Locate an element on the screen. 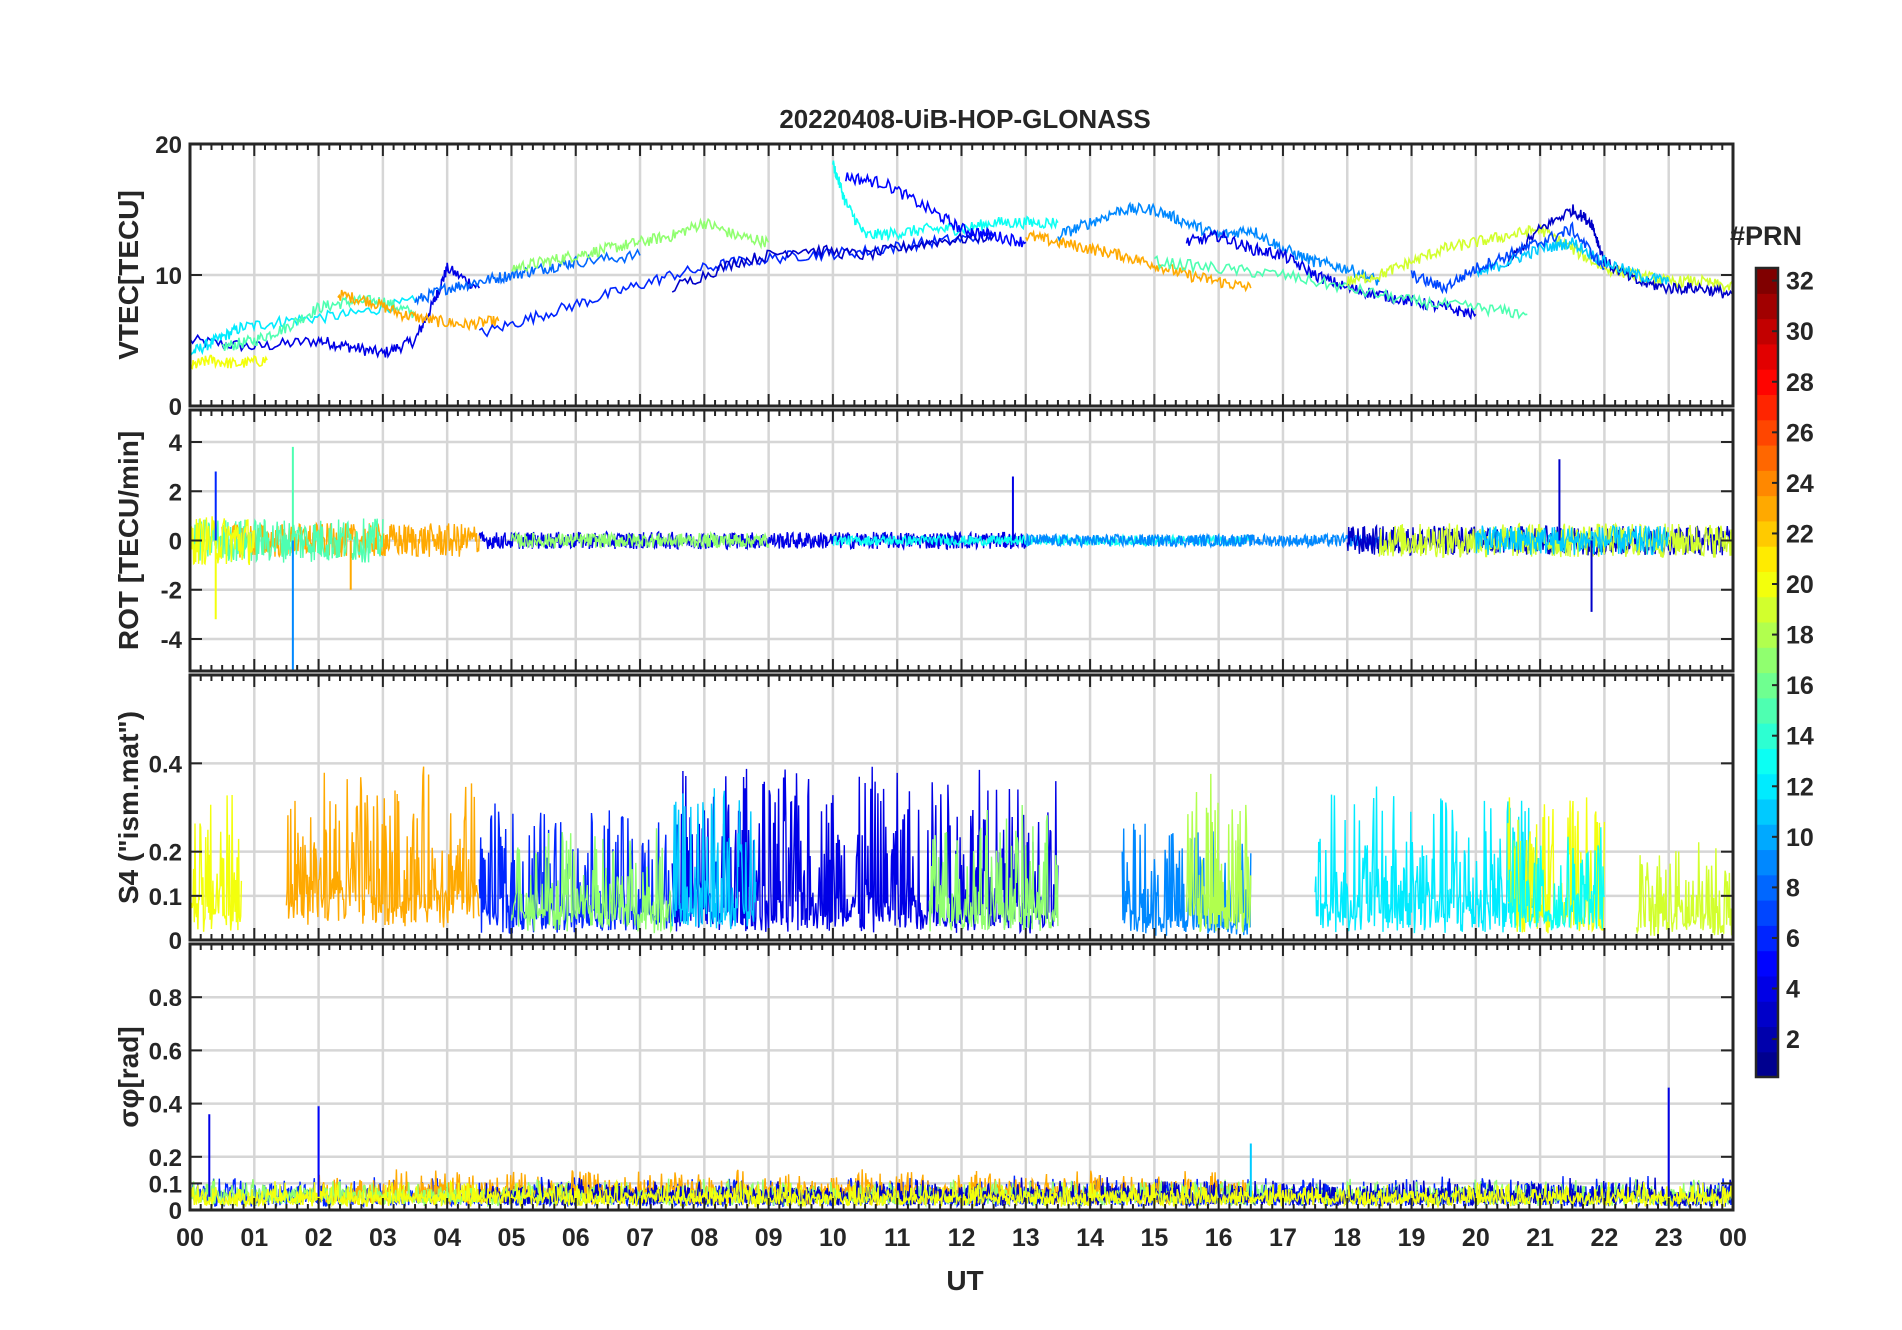 The width and height of the screenshot is (1902, 1330). colorbar-tick-label: 2 is located at coordinates (1793, 1040).